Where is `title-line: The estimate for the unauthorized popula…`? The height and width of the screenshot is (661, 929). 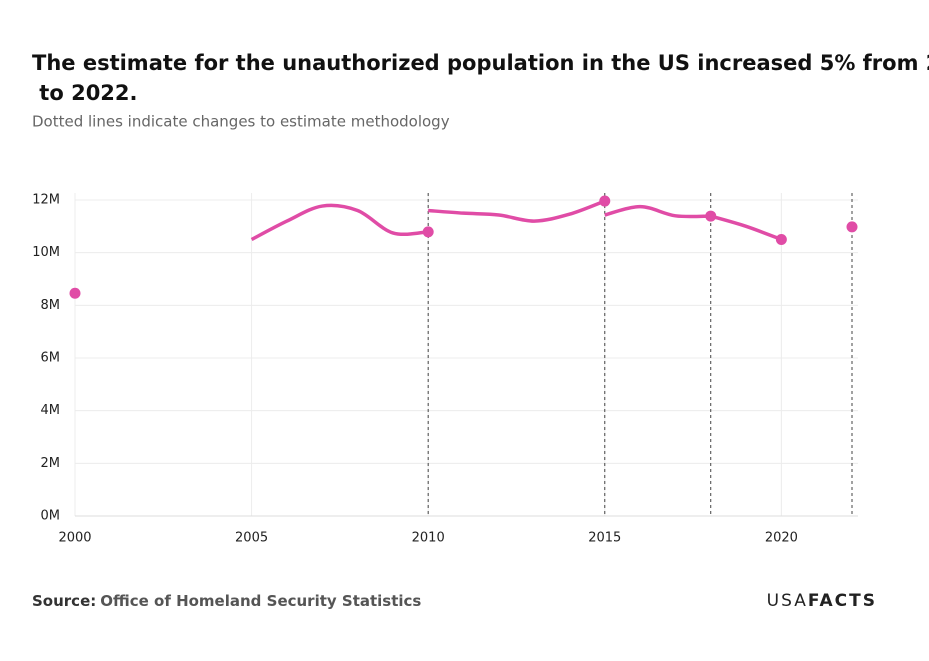
title-line: The estimate for the unauthorized popula… is located at coordinates (480, 63).